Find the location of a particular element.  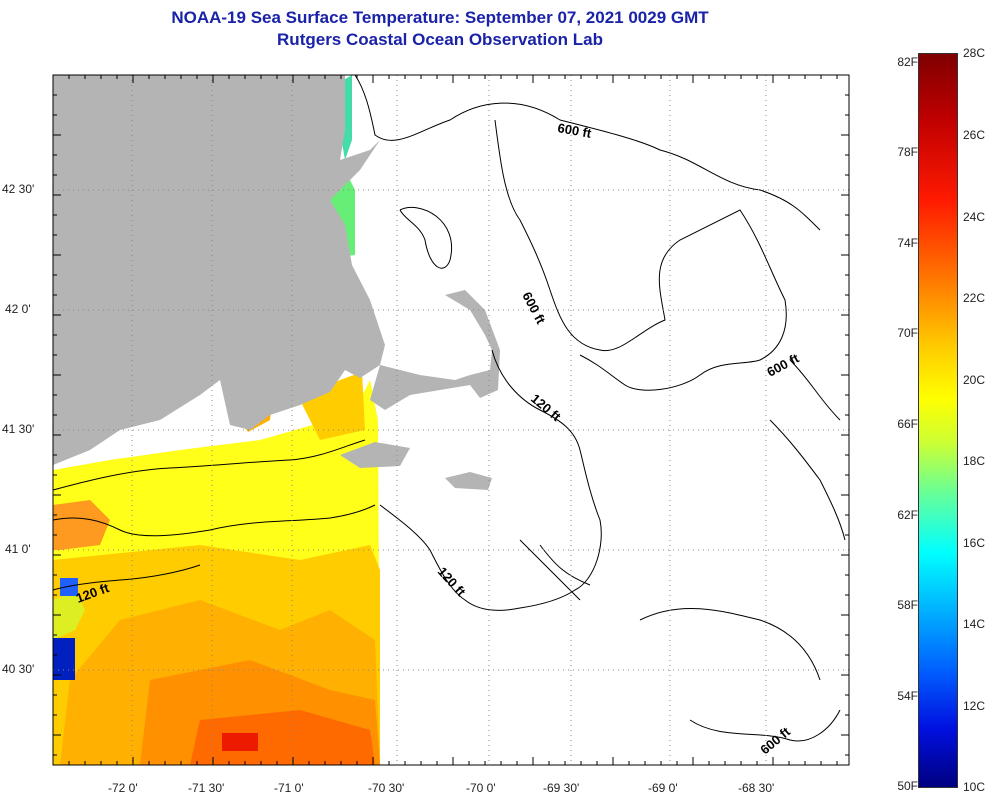

colorbar-c-label: 22C is located at coordinates (974, 298).